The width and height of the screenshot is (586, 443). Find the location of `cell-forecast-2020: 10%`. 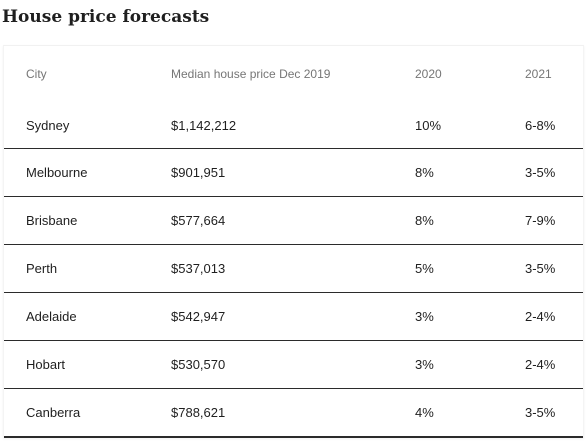

cell-forecast-2020: 10% is located at coordinates (428, 125).